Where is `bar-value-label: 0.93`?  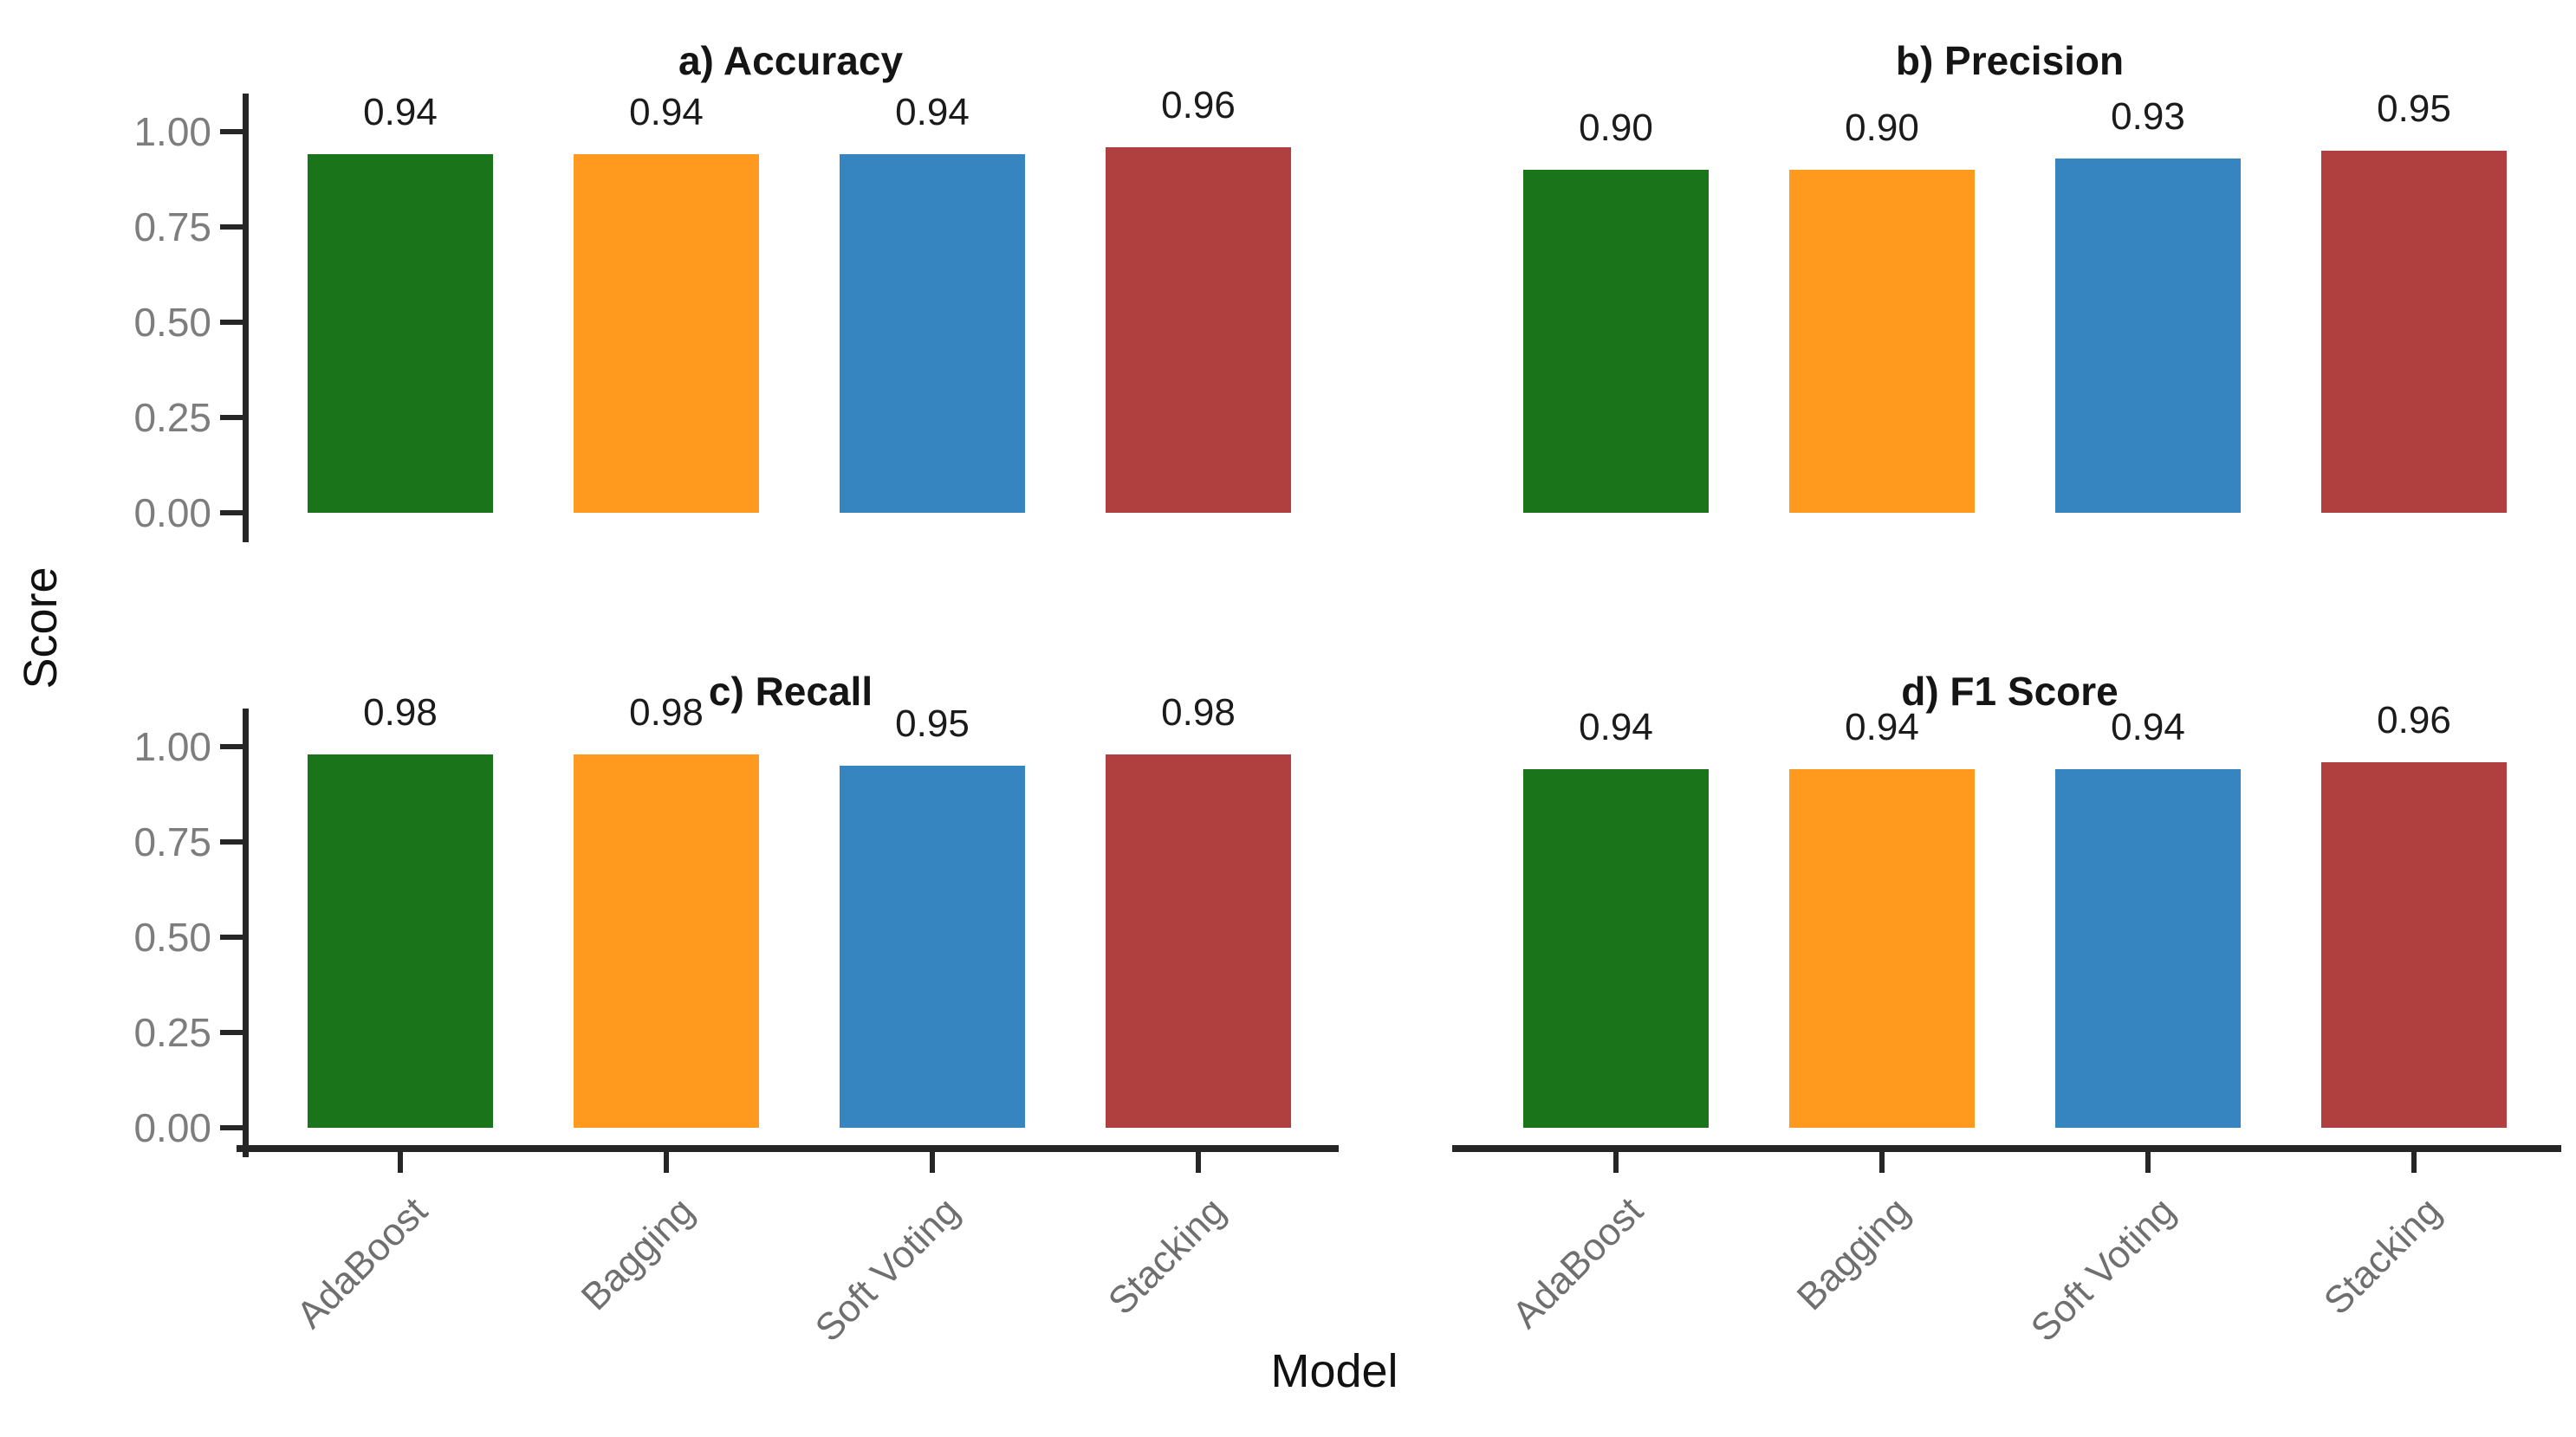
bar-value-label: 0.93 is located at coordinates (2148, 117).